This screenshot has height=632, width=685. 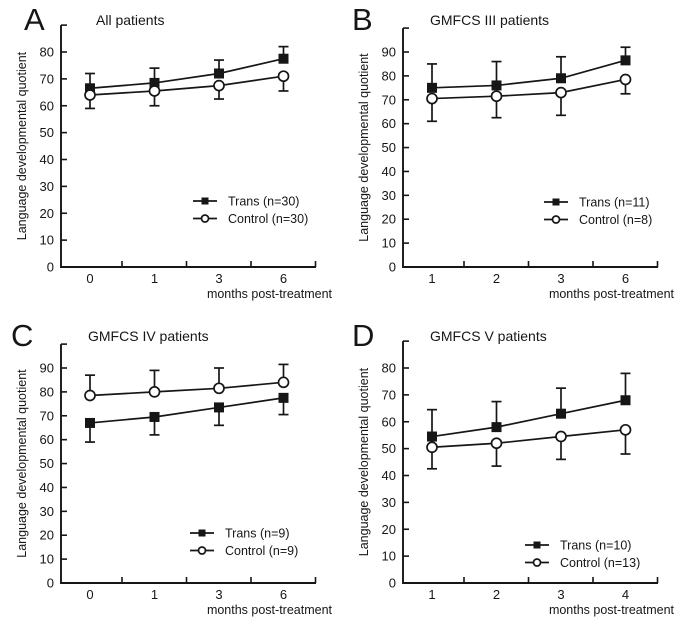 What do you see at coordinates (22, 335) in the screenshot?
I see `panel-letter-c: C` at bounding box center [22, 335].